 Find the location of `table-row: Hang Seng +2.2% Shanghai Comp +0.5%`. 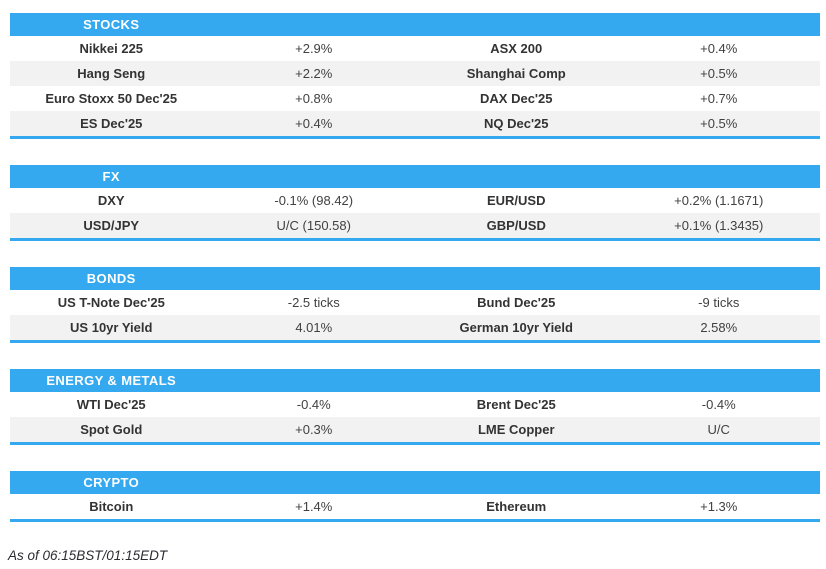

table-row: Hang Seng +2.2% Shanghai Comp +0.5% is located at coordinates (415, 73).